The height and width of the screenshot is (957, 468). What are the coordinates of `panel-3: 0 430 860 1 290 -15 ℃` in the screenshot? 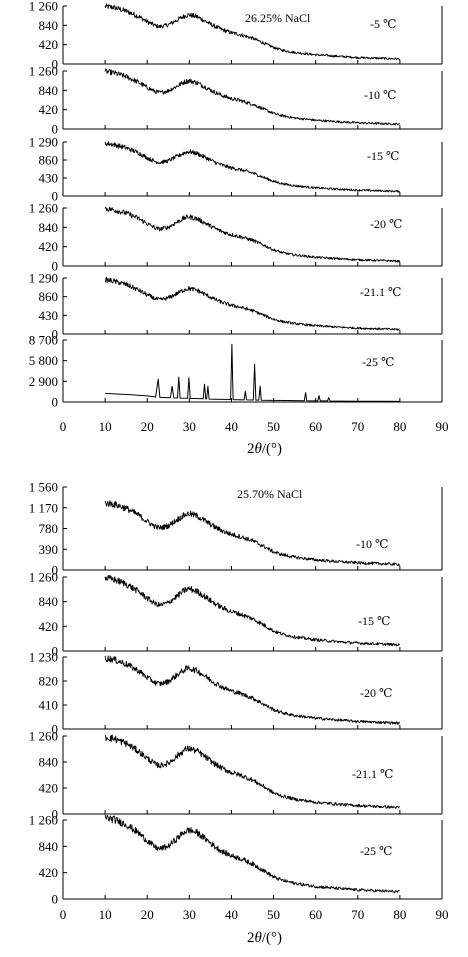 It's located at (236, 169).